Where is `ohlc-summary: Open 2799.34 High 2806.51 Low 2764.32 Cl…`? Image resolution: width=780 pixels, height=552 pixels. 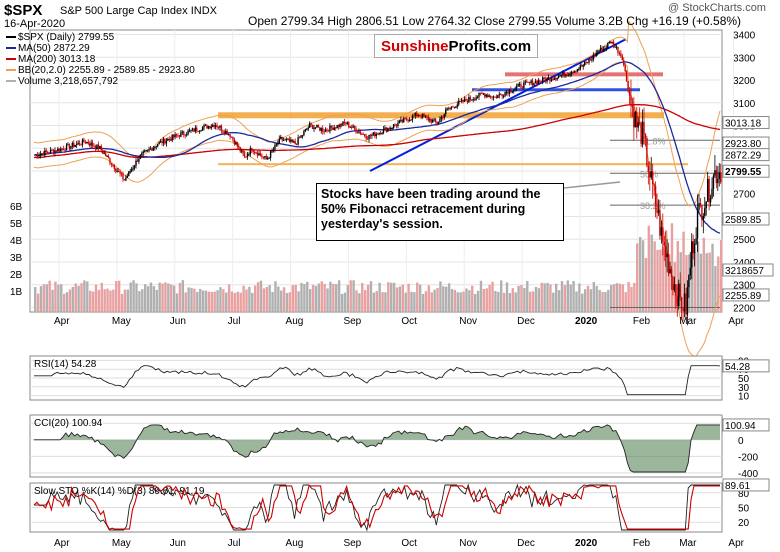
ohlc-summary: Open 2799.34 High 2806.51 Low 2764.32 Cl… is located at coordinates (495, 21).